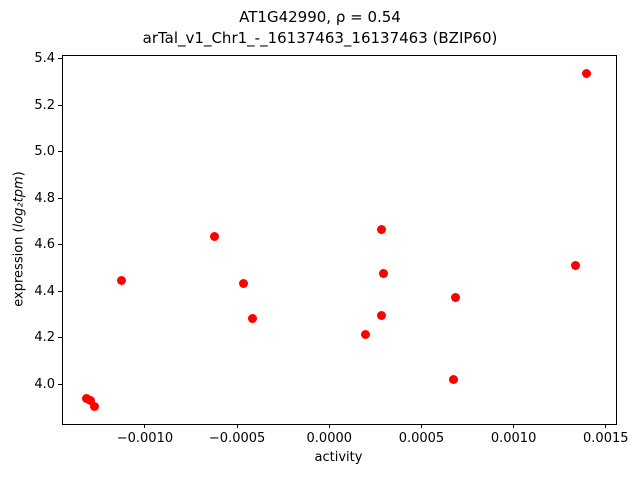 Image resolution: width=640 pixels, height=480 pixels. I want to click on y-tick-label: 4.4, so click(44, 291).